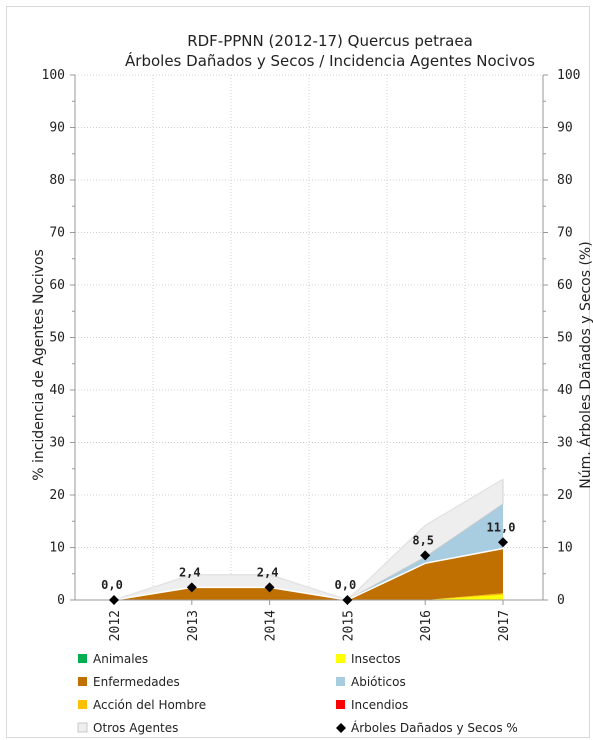  I want to click on legend-label: Incendios, so click(379, 705).